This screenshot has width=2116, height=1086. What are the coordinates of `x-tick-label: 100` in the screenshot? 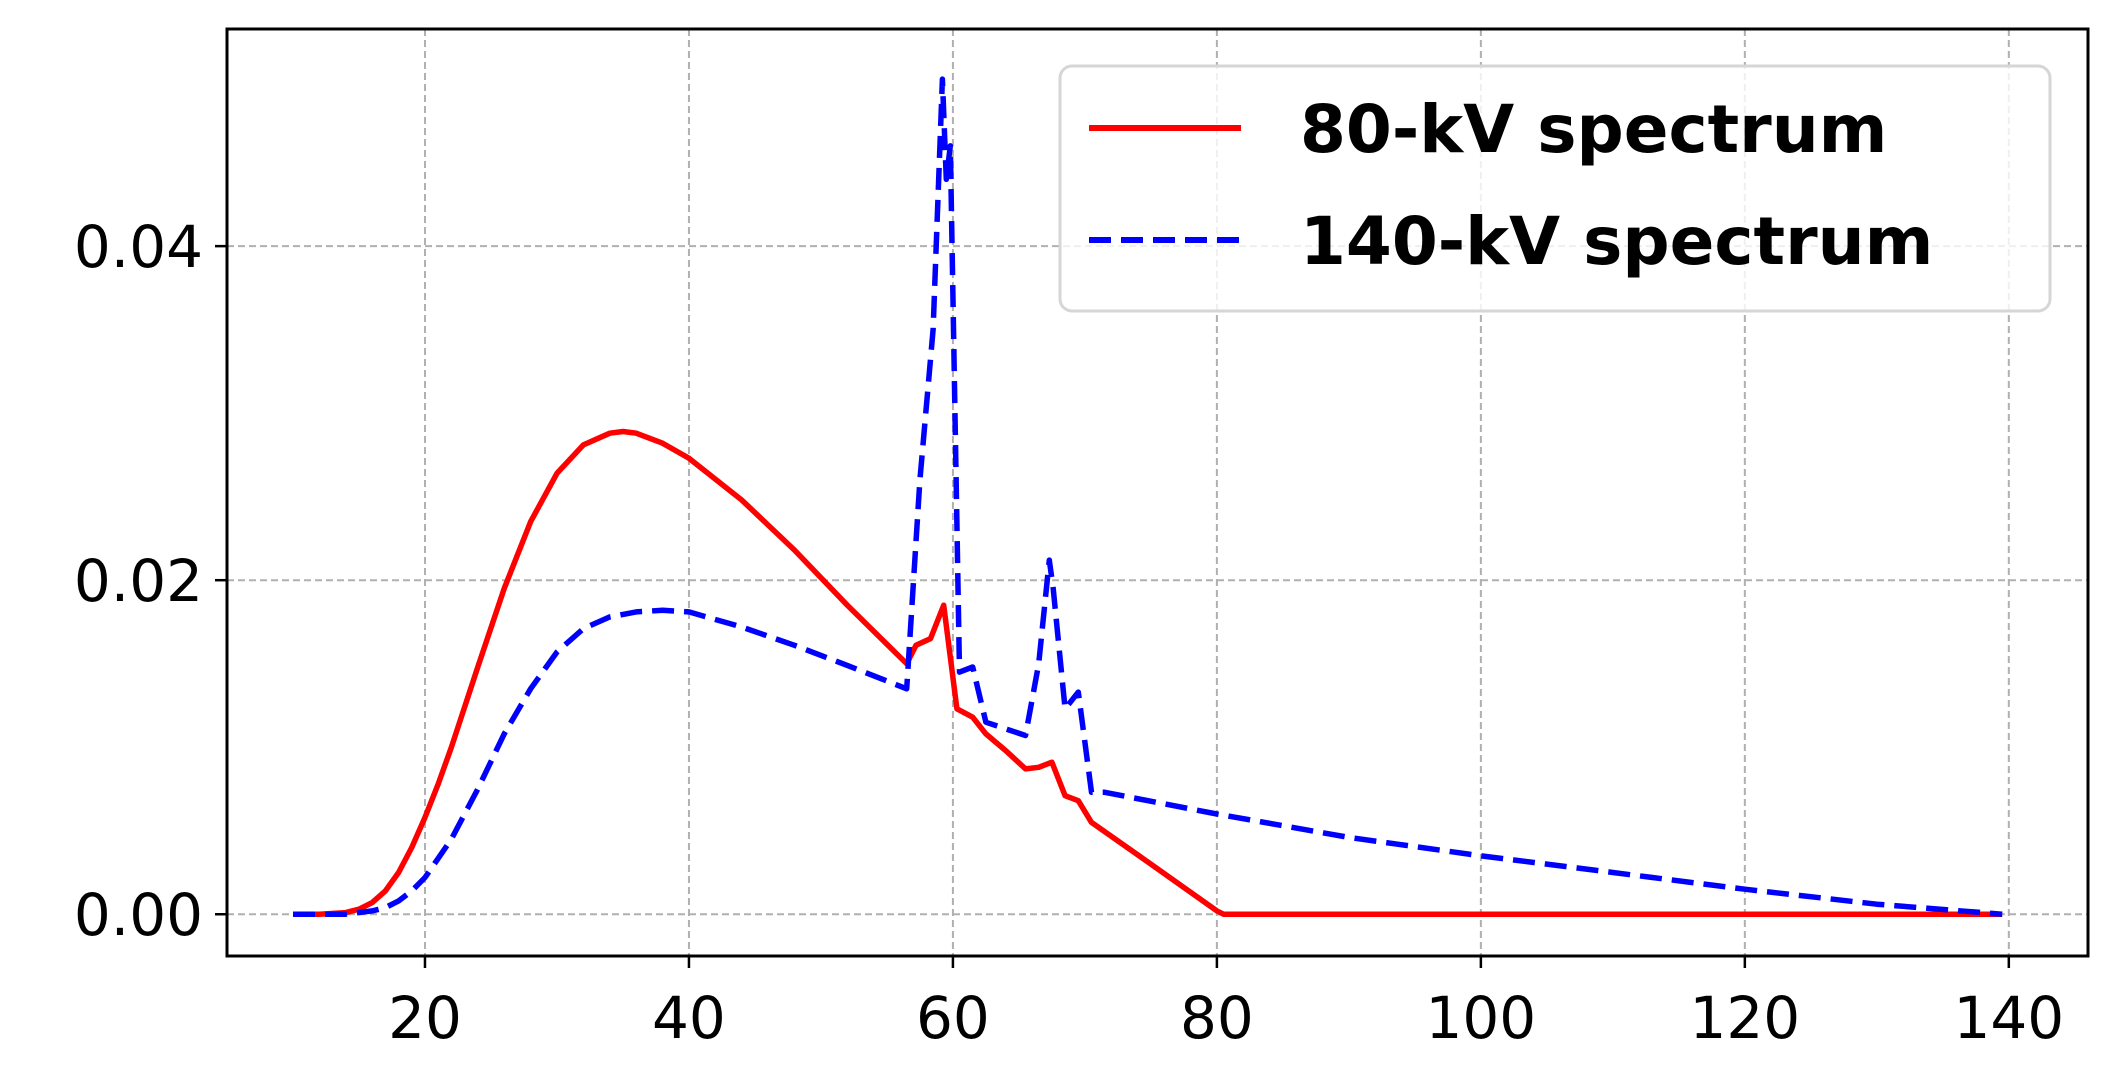 It's located at (1481, 1018).